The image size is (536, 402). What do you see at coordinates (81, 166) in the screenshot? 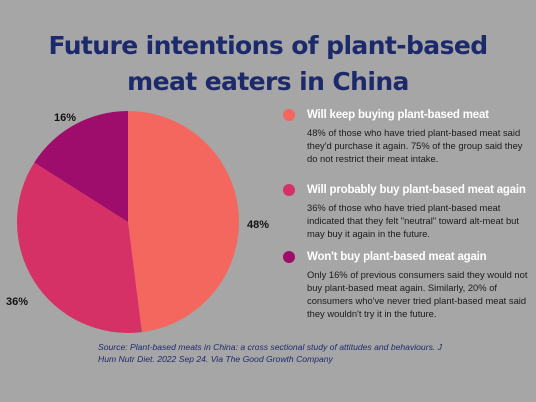
I see `pie-slice-wont` at bounding box center [81, 166].